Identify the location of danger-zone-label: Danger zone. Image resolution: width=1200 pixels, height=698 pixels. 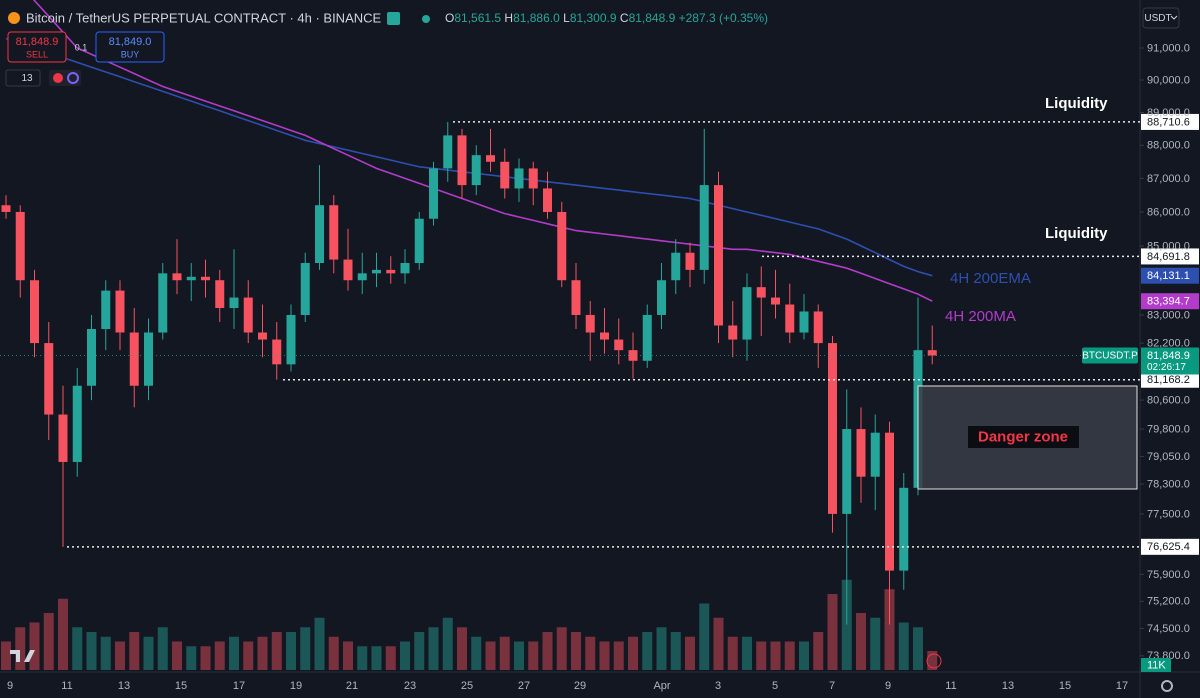
(1023, 436).